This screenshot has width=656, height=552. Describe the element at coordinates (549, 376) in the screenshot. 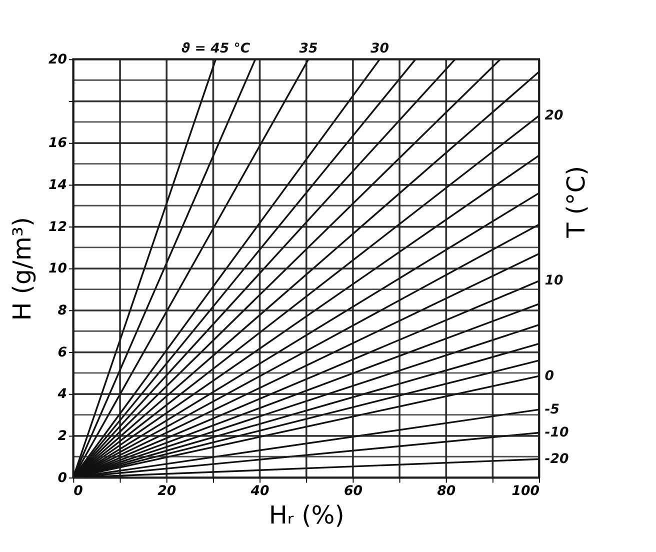

I see `series-label: 0` at that location.